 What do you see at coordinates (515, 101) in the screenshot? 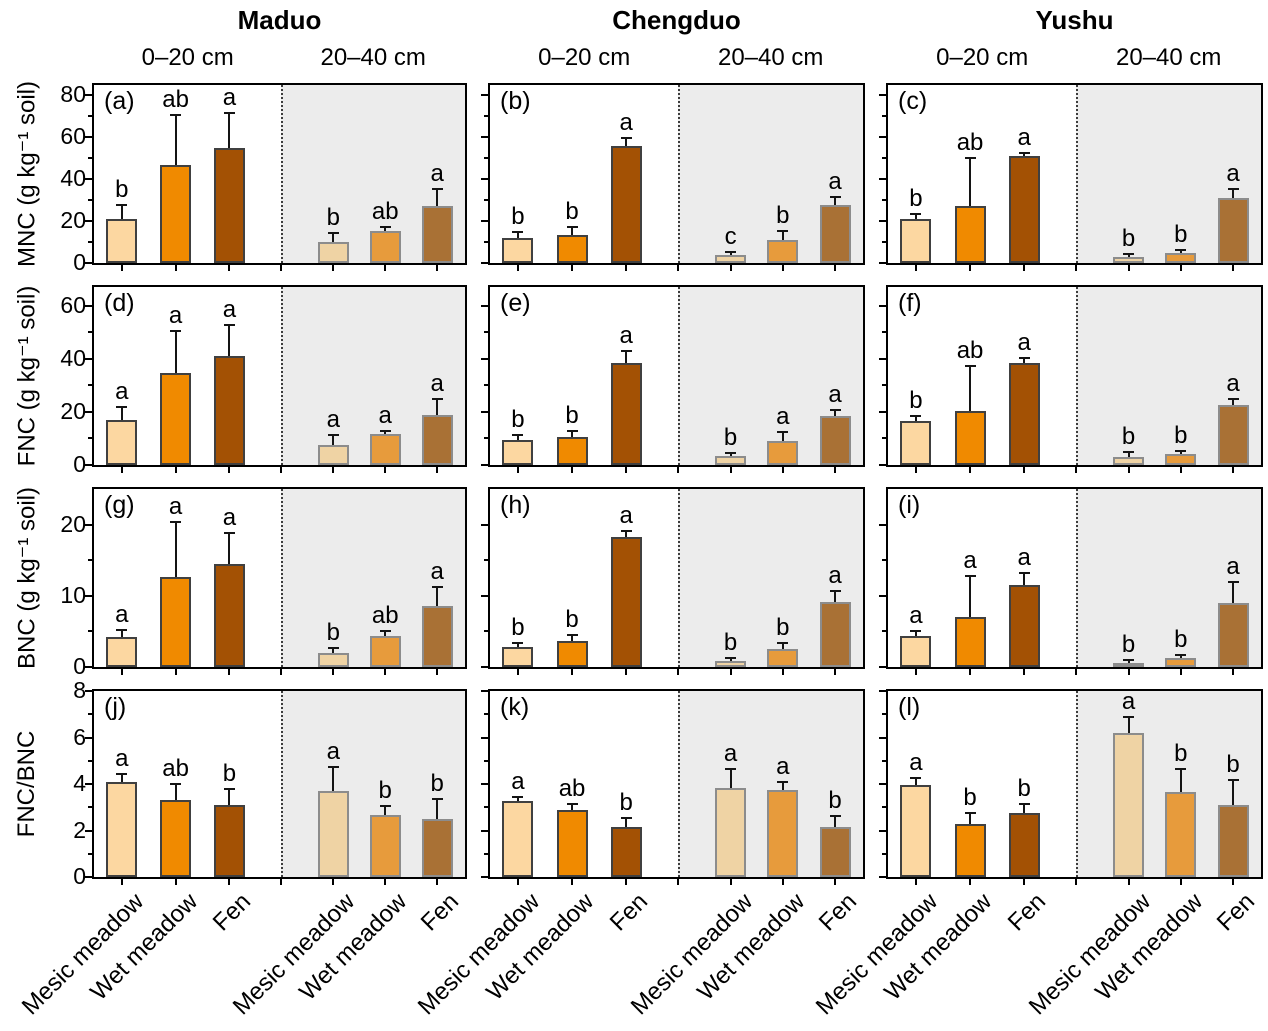
I see `panel-tag: (b)` at bounding box center [515, 101].